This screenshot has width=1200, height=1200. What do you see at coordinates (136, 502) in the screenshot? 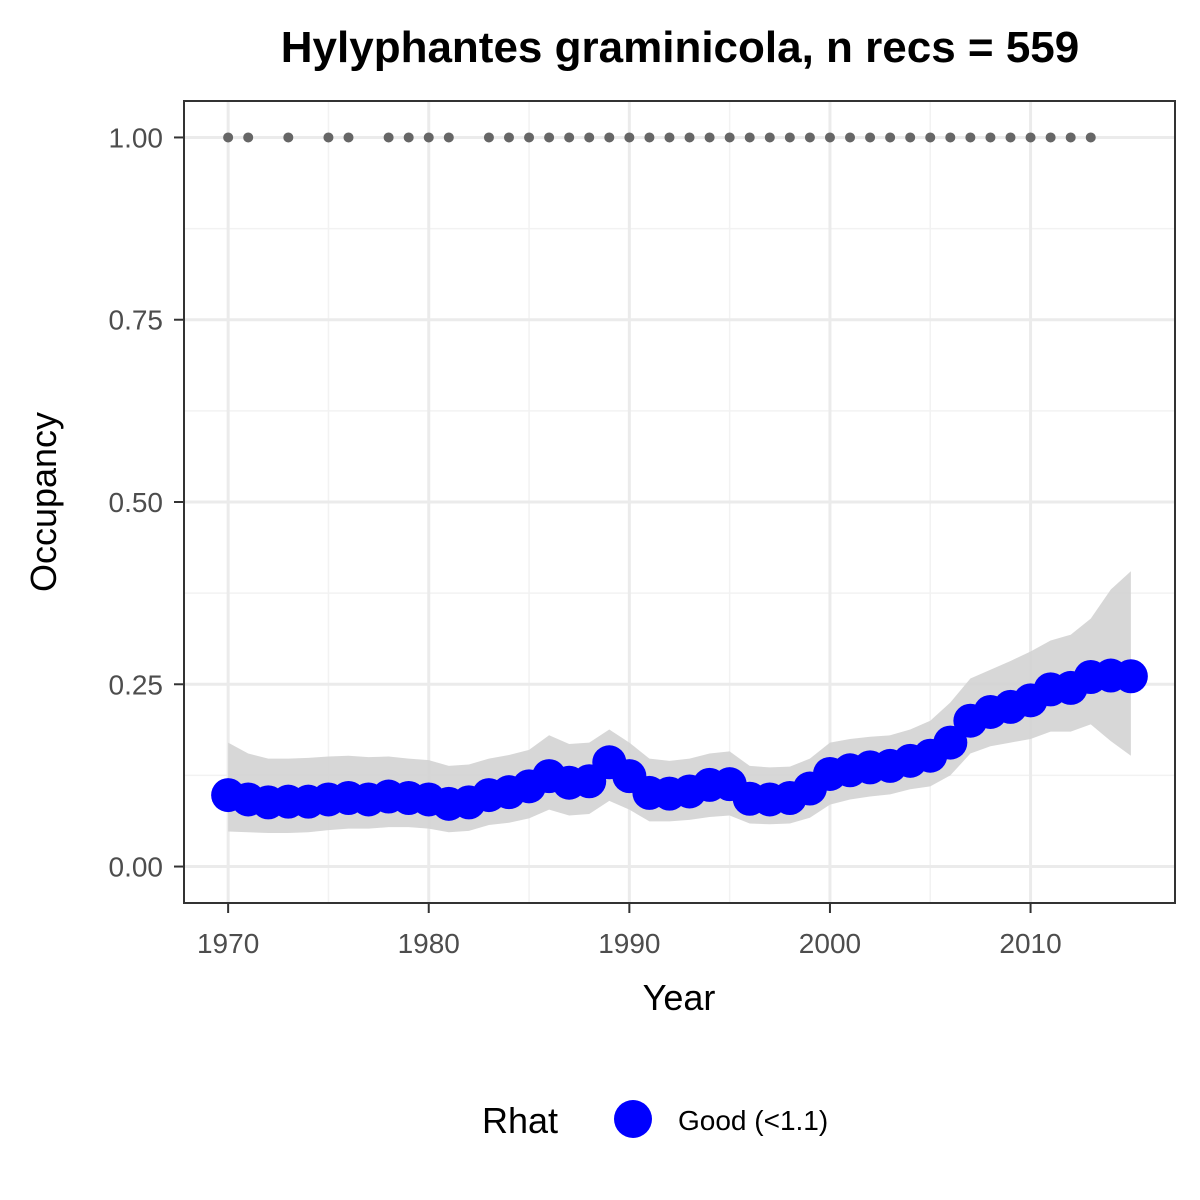
I see `y-tick-label: 0.50` at bounding box center [136, 502].